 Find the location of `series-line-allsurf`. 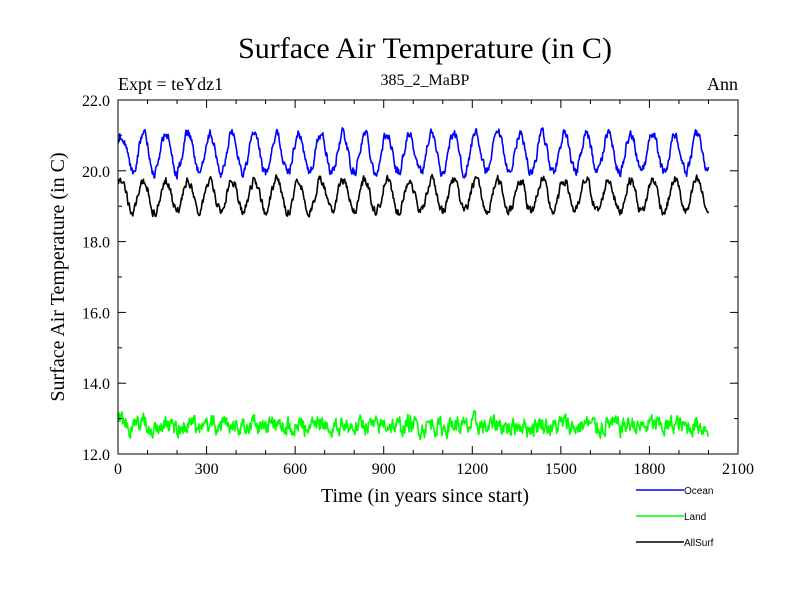

series-line-allsurf is located at coordinates (413, 195).